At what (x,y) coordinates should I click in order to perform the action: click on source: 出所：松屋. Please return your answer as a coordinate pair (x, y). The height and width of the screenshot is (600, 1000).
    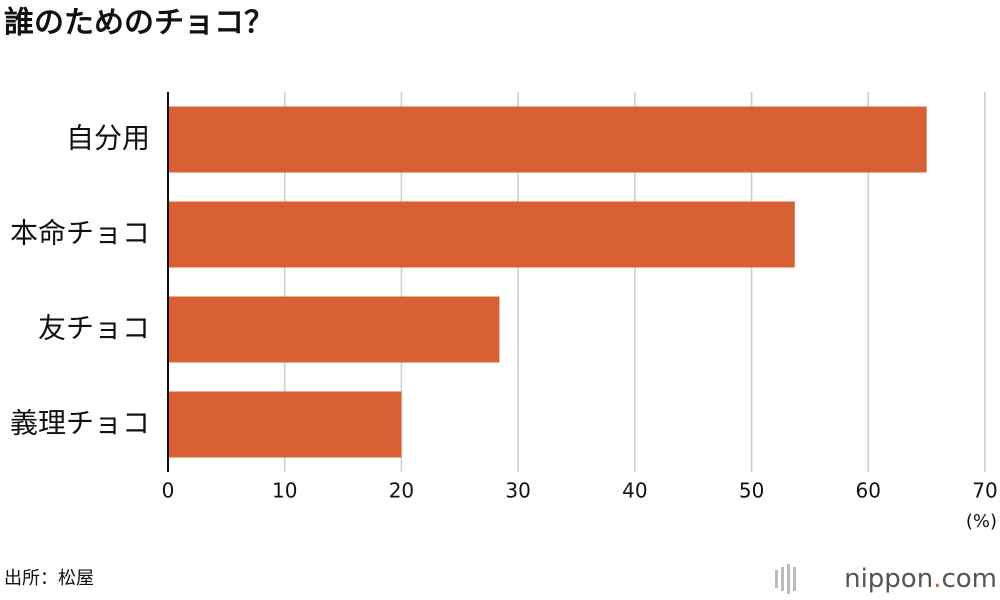
    Looking at the image, I should click on (49, 578).